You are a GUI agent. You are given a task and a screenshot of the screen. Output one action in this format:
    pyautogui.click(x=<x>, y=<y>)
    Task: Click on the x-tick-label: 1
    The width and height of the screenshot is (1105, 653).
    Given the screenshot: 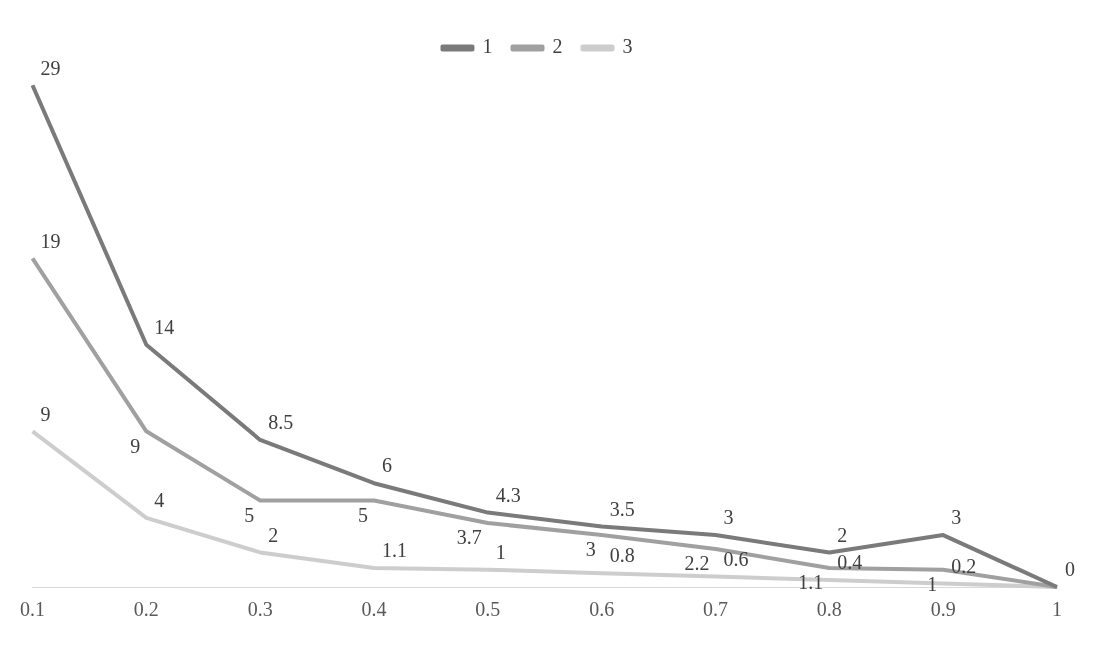 What is the action you would take?
    pyautogui.click(x=1057, y=609)
    